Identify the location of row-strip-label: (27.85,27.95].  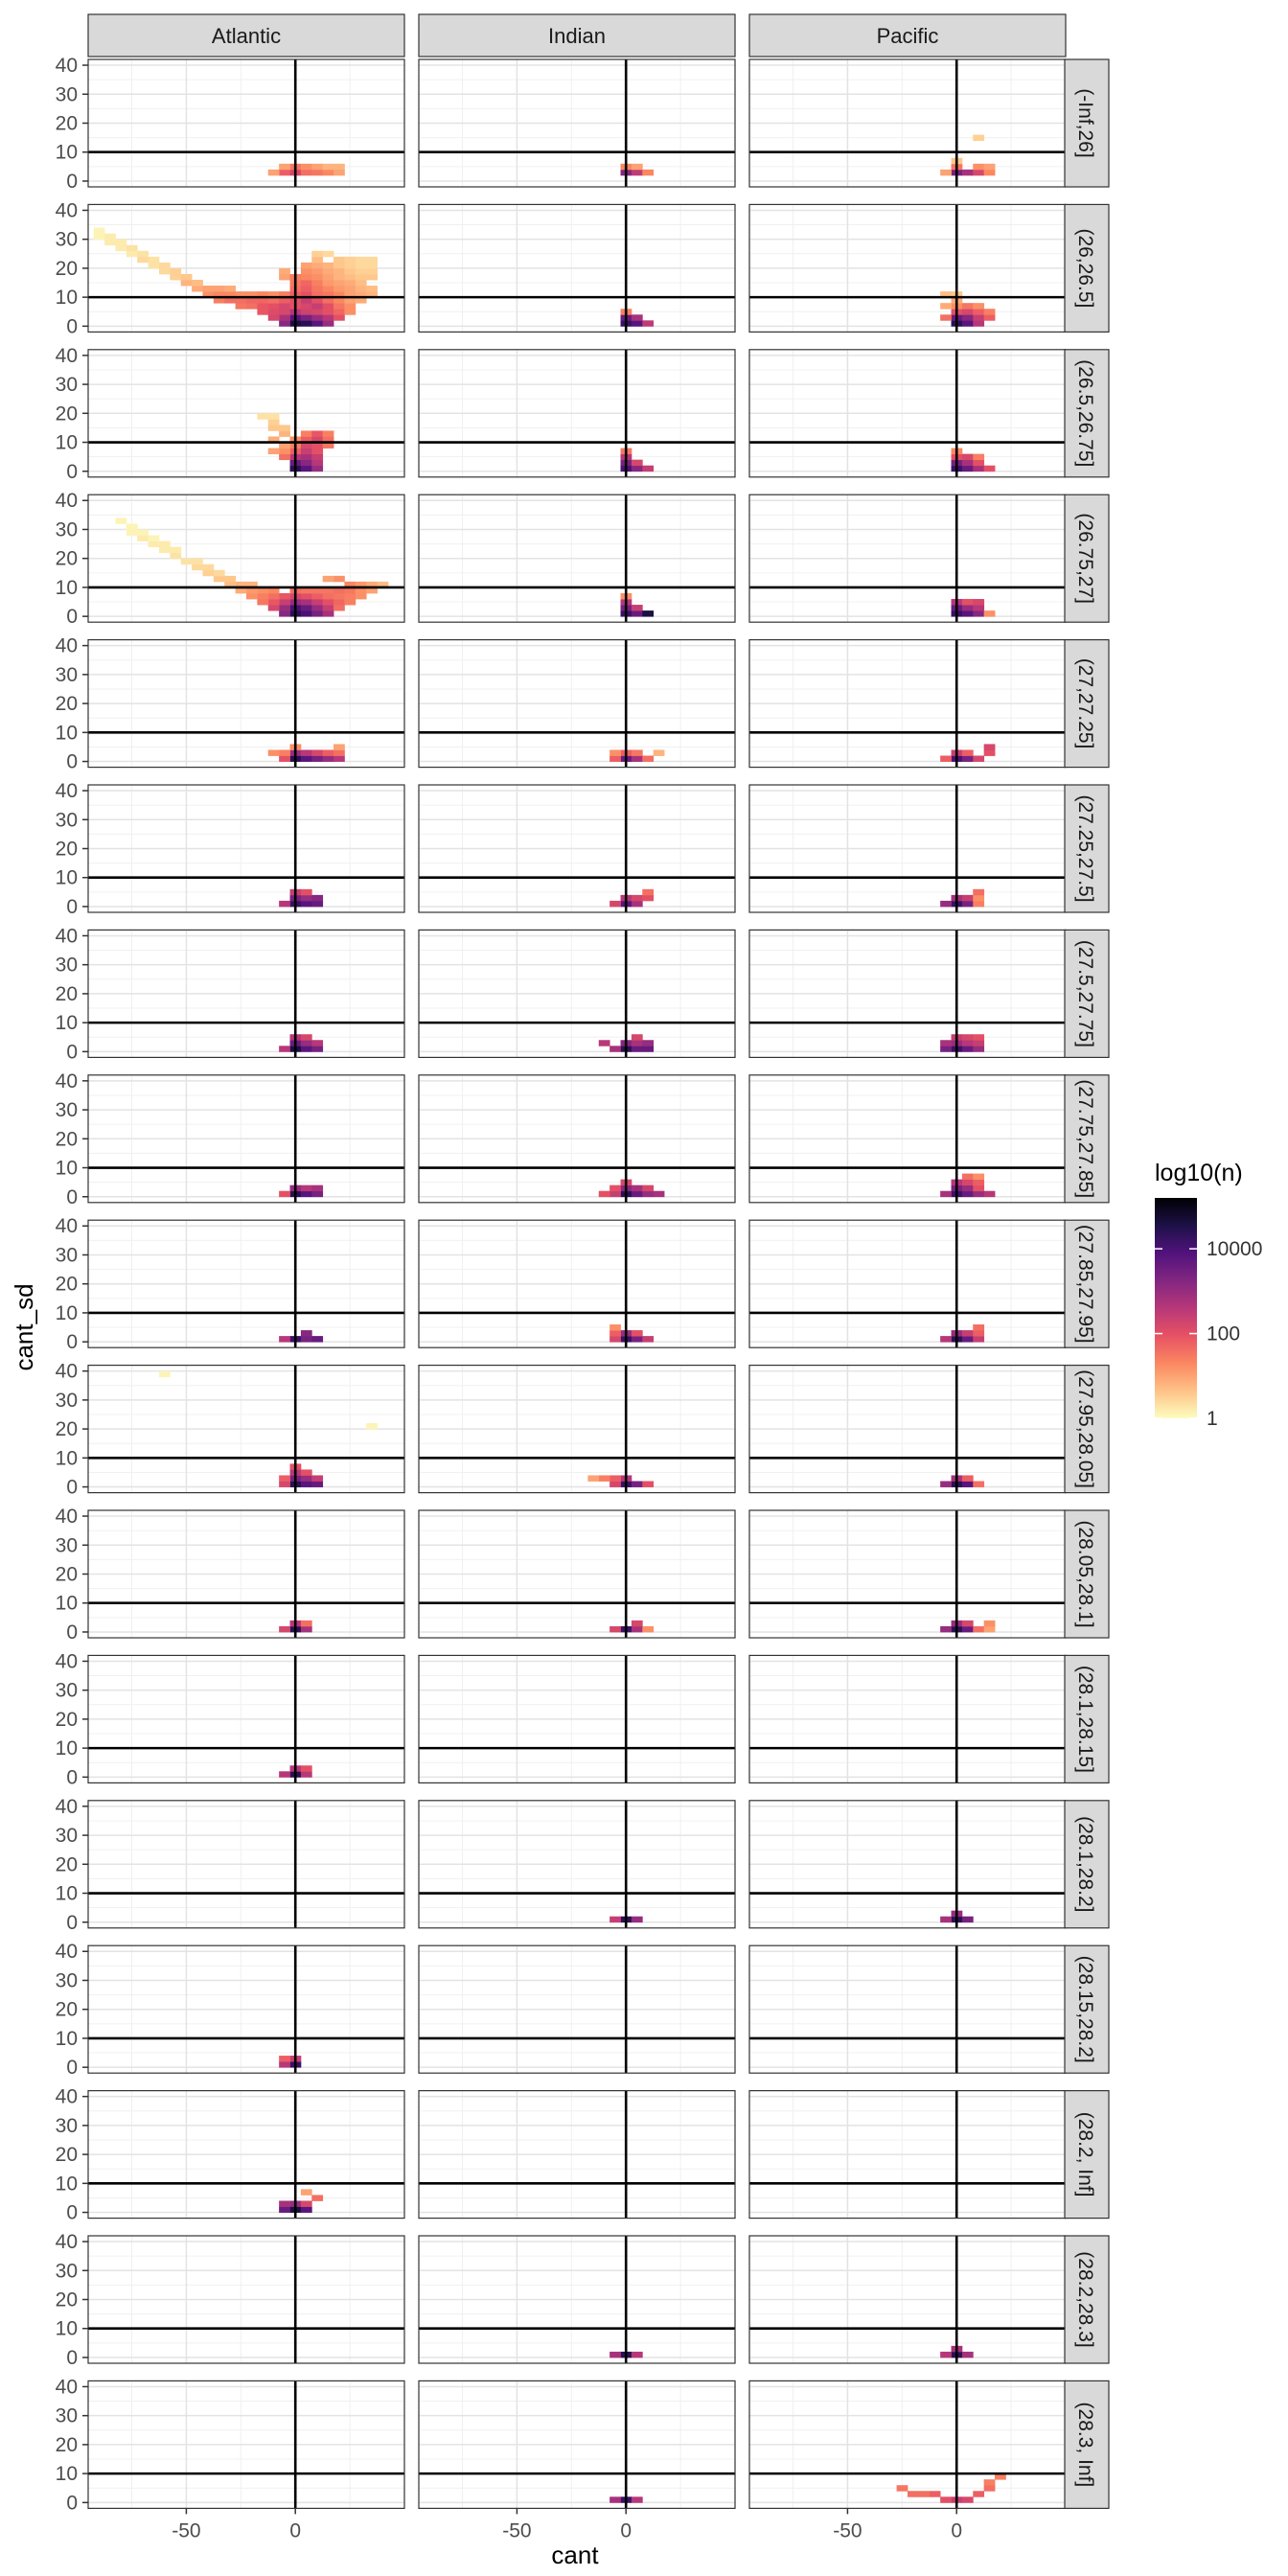
(1085, 1284).